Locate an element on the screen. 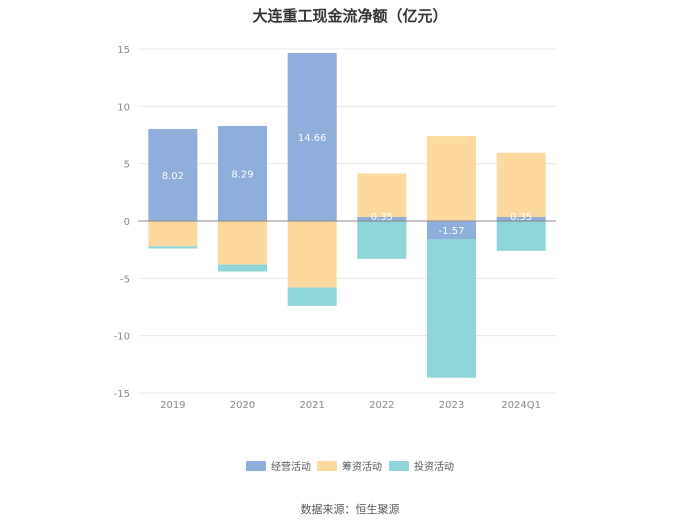  x-tick-label: 2021 is located at coordinates (311, 405).